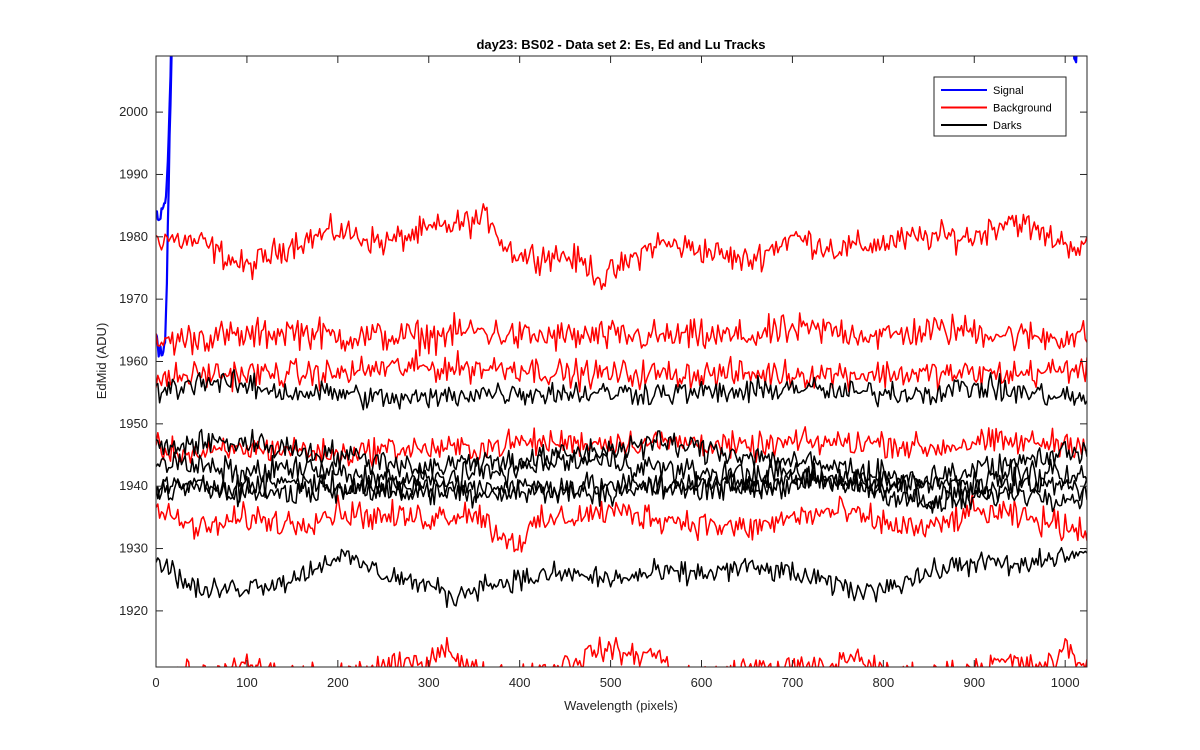  What do you see at coordinates (793, 682) in the screenshot?
I see `x-tick-label: 700` at bounding box center [793, 682].